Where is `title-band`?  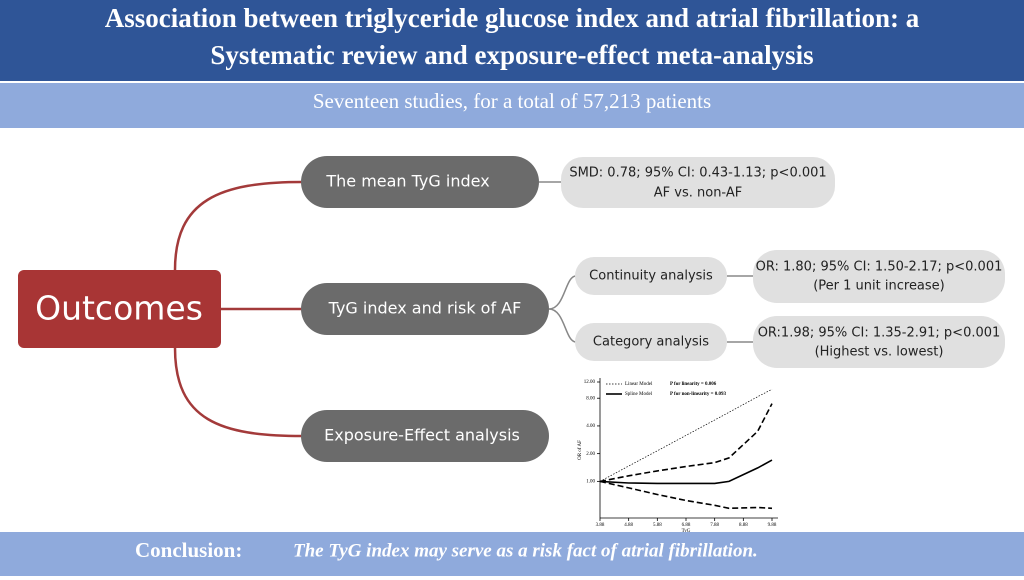 title-band is located at coordinates (512, 40).